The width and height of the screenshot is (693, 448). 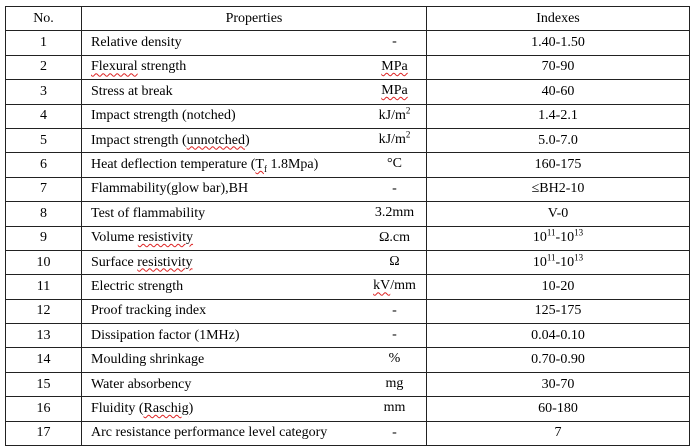 I want to click on table-row: 11 Electric strength kV/mm 10-20, so click(x=347, y=287).